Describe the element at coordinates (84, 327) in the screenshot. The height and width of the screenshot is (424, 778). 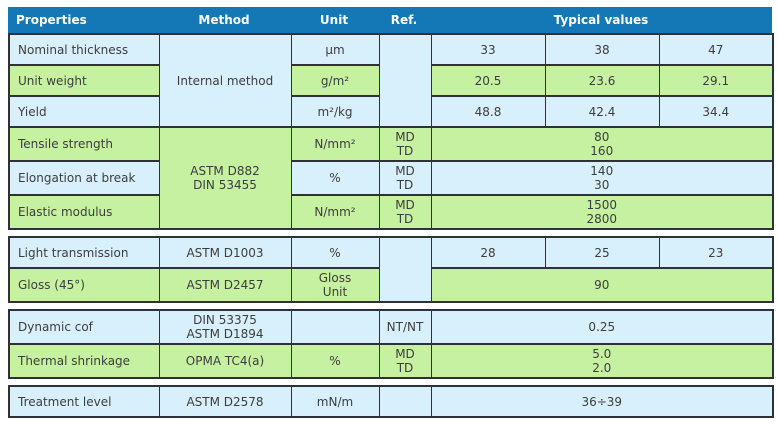
I see `property-dynamic-cof: Dynamic cof` at that location.